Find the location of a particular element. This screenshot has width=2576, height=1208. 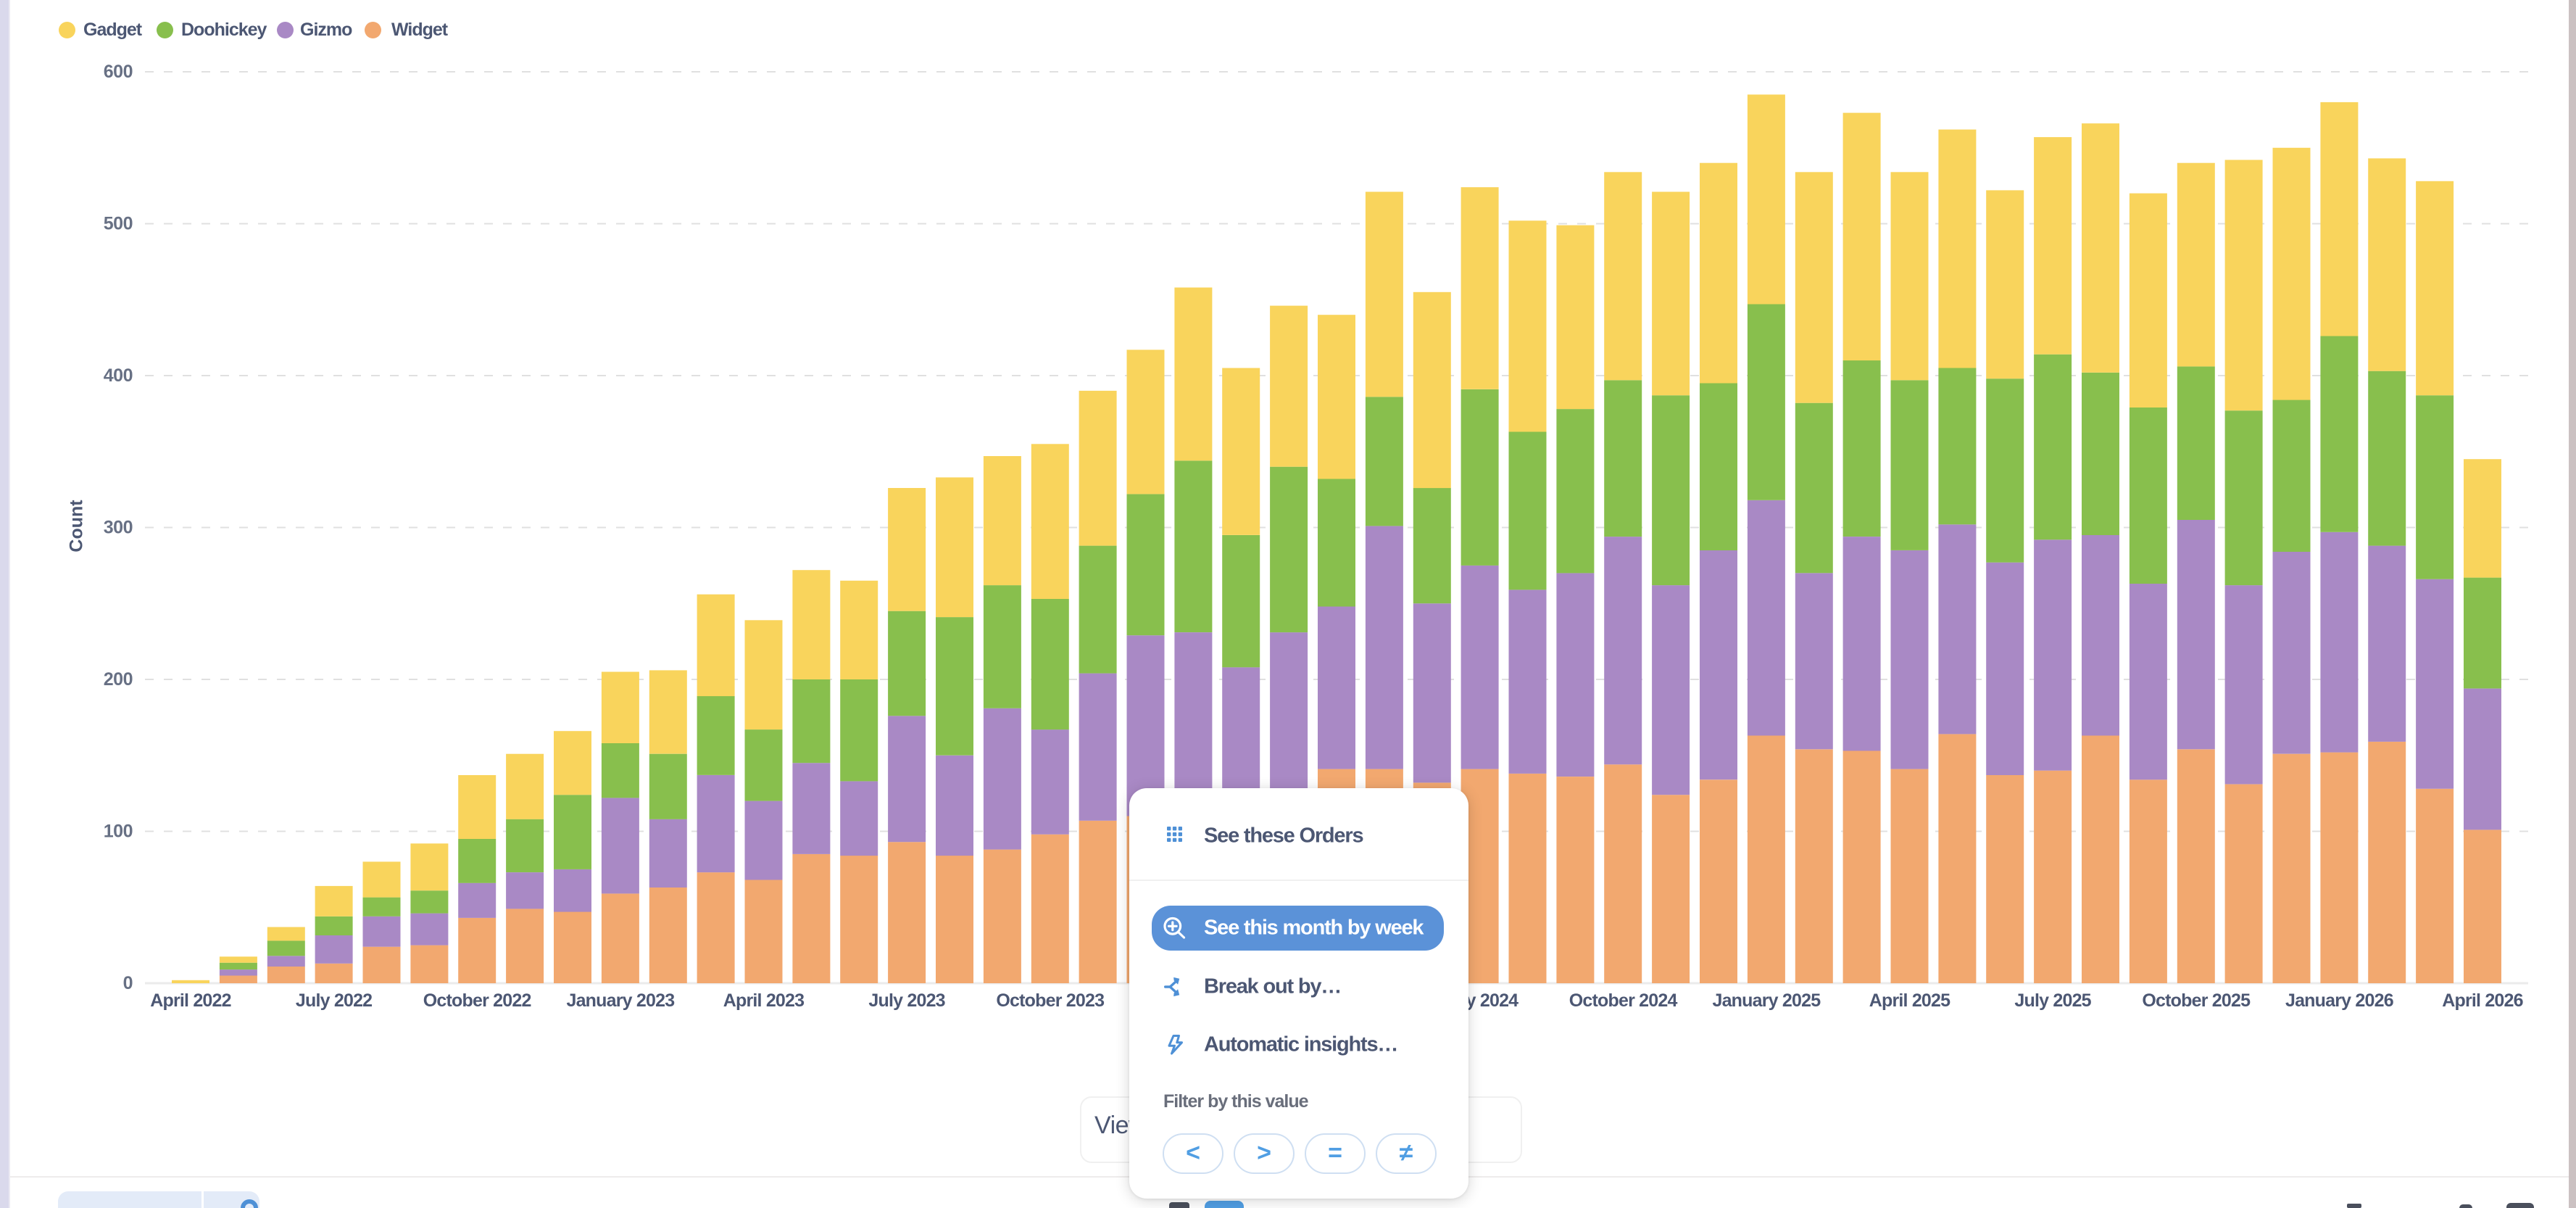

svg-text: April 2025 is located at coordinates (1909, 1001).